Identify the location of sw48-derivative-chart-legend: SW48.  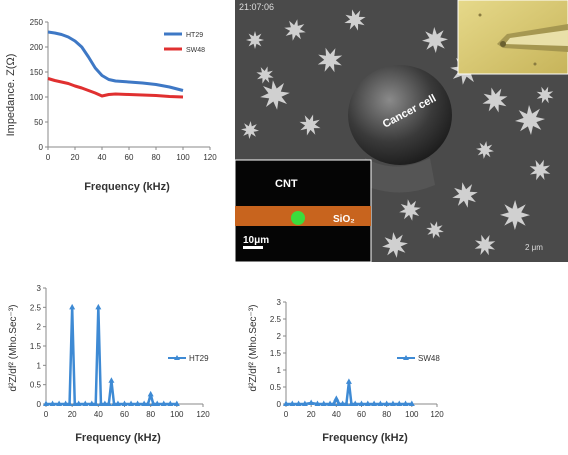
(418, 358).